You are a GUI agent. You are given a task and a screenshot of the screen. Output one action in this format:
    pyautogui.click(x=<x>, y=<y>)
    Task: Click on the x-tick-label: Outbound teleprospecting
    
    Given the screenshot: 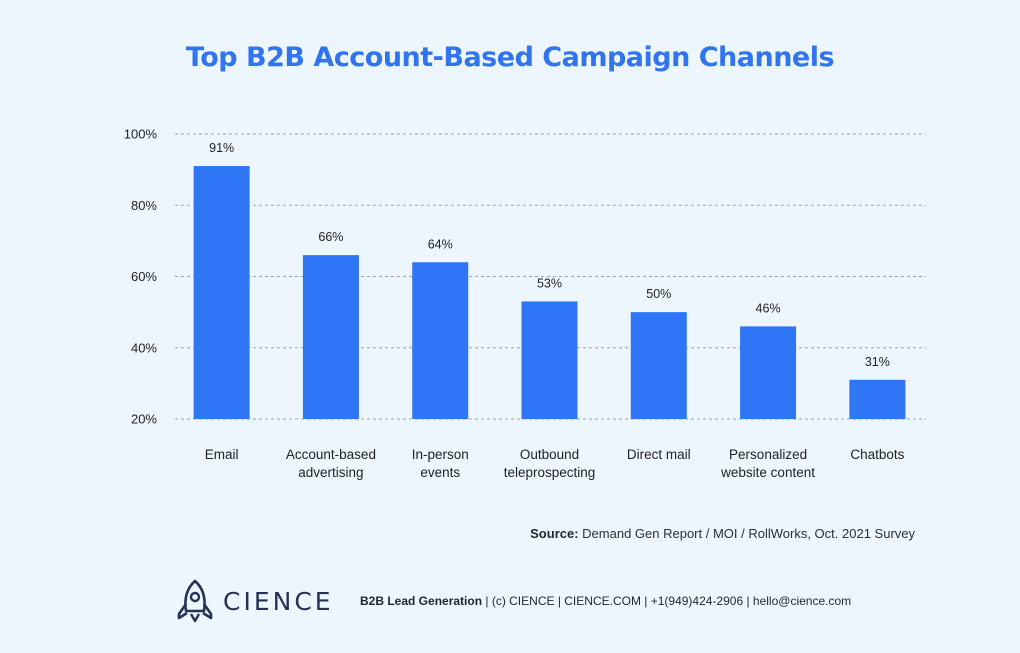 What is the action you would take?
    pyautogui.click(x=550, y=463)
    